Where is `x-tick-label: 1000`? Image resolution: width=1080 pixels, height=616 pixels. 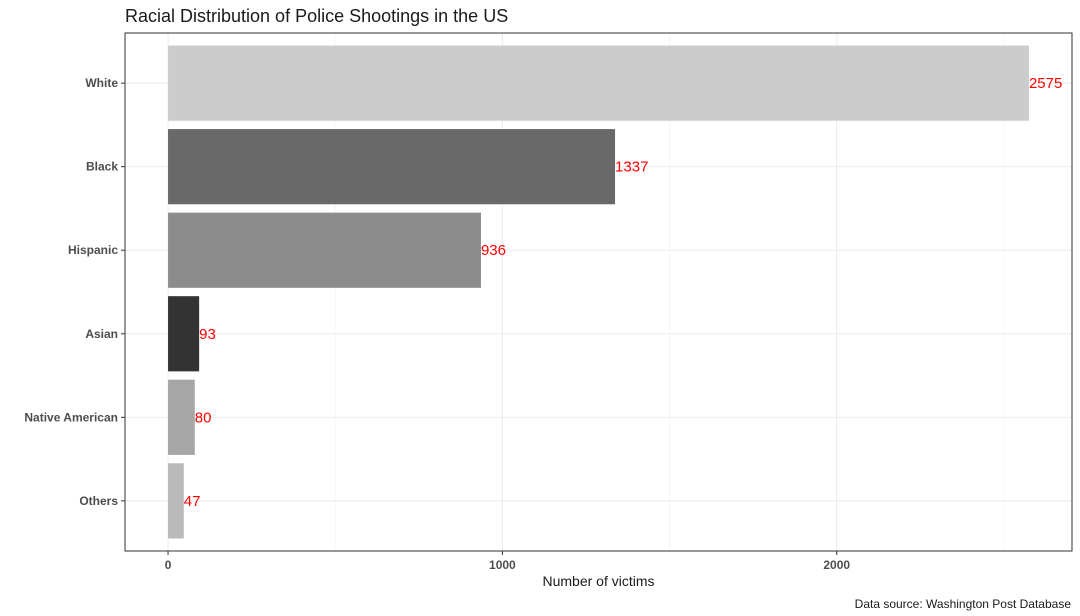
x-tick-label: 1000 is located at coordinates (502, 565).